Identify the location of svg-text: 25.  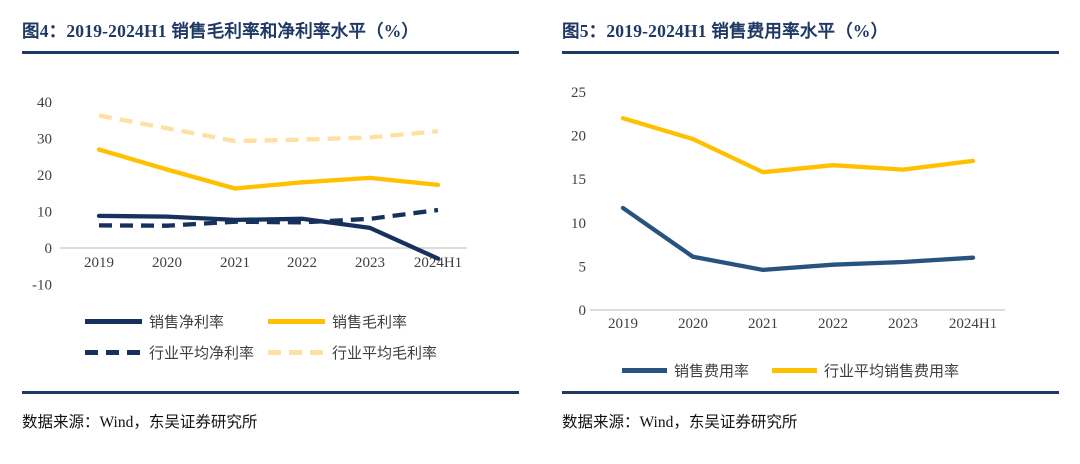
(578, 93).